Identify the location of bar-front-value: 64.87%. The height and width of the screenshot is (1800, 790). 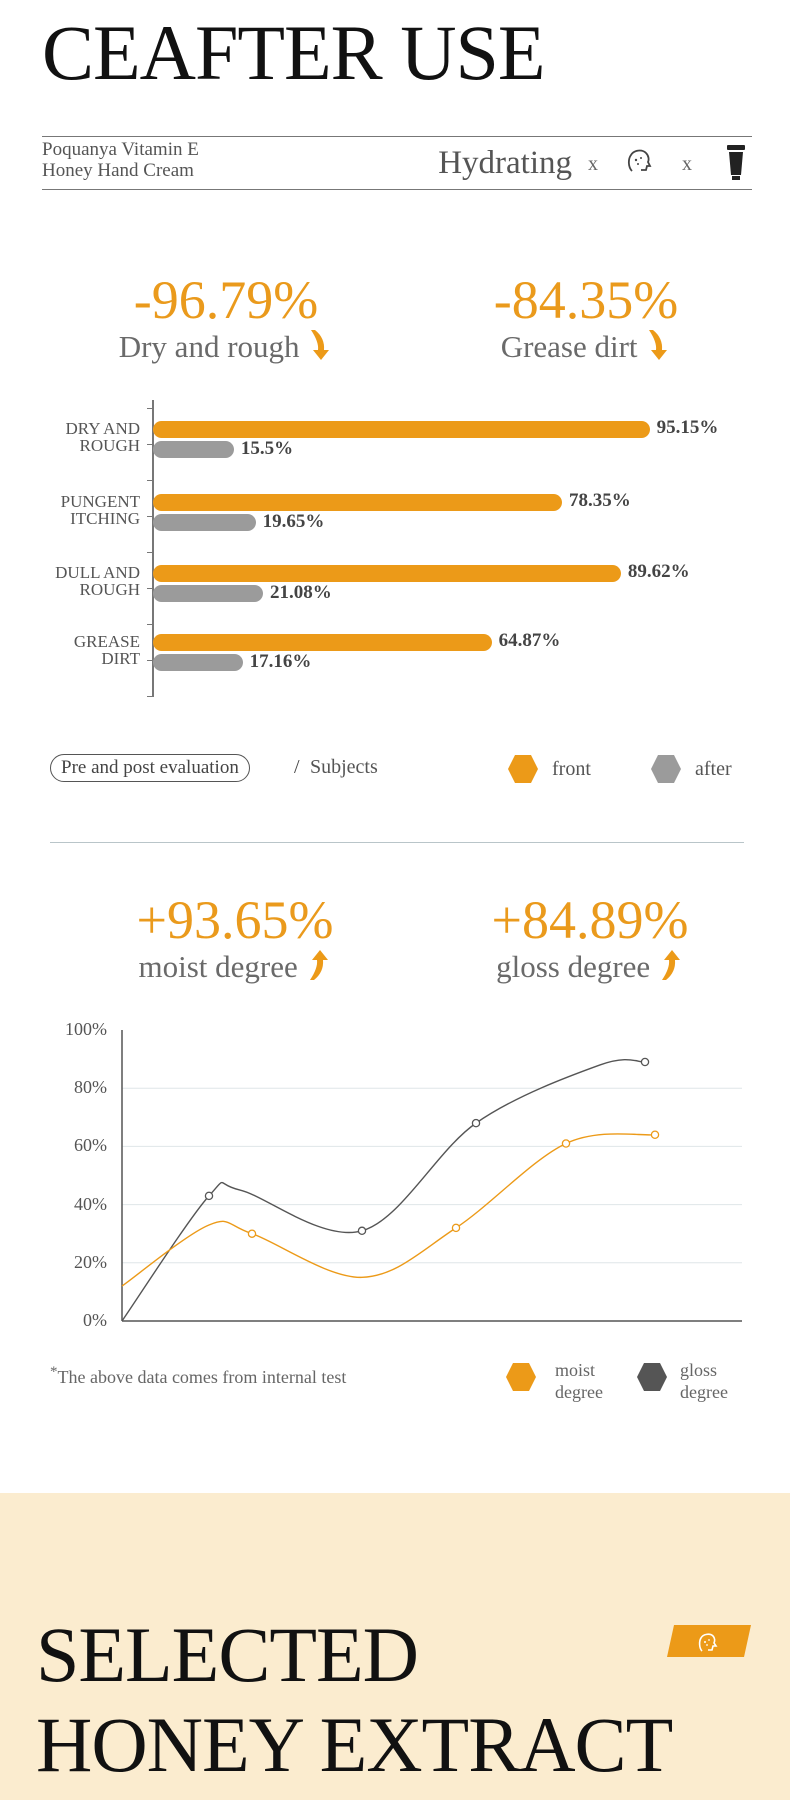
(529, 640).